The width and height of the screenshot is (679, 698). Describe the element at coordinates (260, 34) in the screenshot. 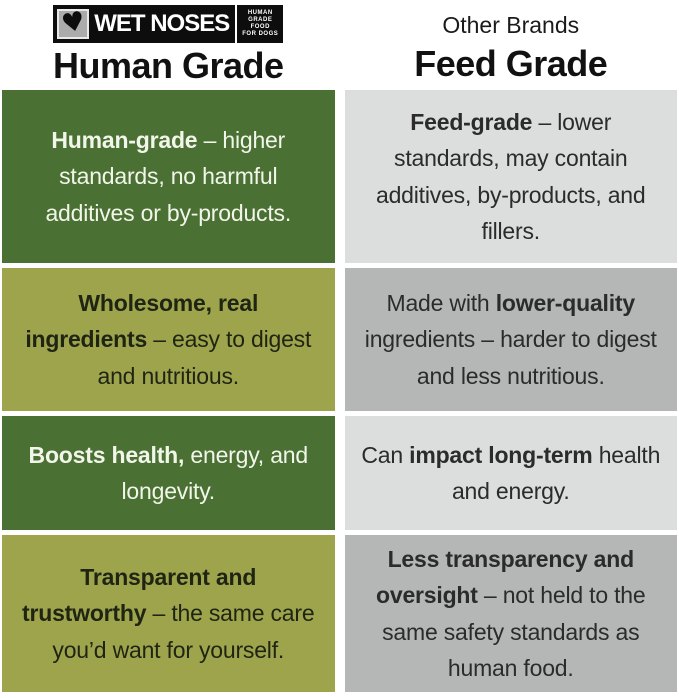

I see `logo-tagline-line: FOR DOGS` at that location.